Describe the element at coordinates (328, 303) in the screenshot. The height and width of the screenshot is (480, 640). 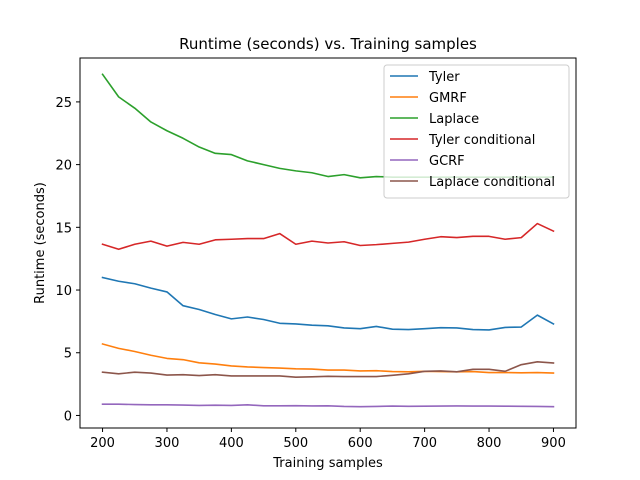
I see `series-line-tyler` at that location.